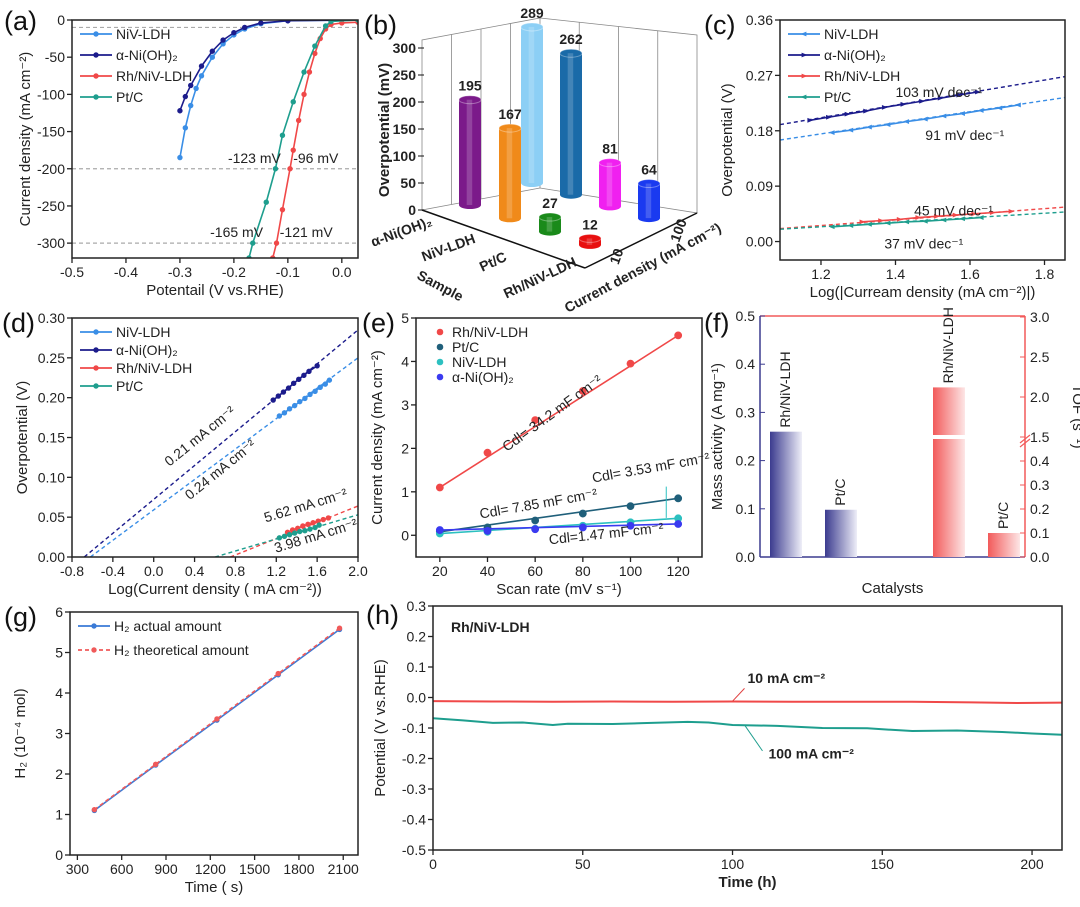 This screenshot has width=1080, height=907. What do you see at coordinates (837, 97) in the screenshot?
I see `legend-label: Pt/C` at bounding box center [837, 97].